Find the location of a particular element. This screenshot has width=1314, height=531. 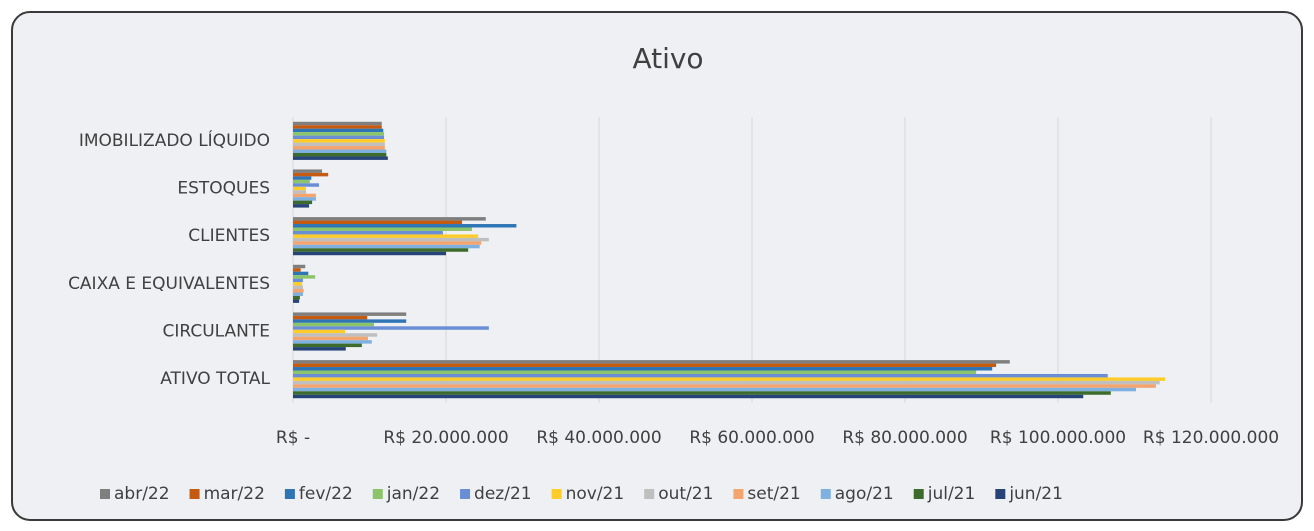

x-tick-label: R$ 20.000.000 is located at coordinates (445, 438).